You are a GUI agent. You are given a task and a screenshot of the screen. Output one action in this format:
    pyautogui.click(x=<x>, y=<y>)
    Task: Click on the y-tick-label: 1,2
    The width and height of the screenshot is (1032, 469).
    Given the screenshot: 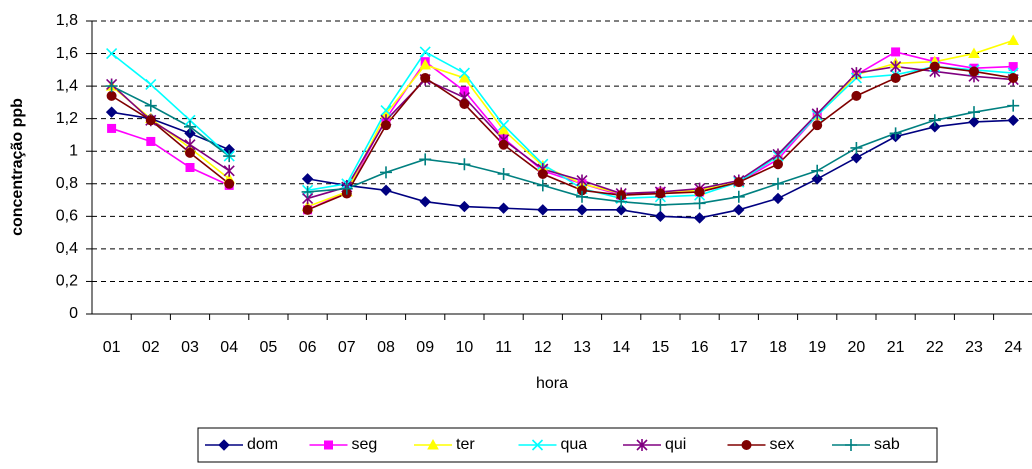 What is the action you would take?
    pyautogui.click(x=67, y=118)
    